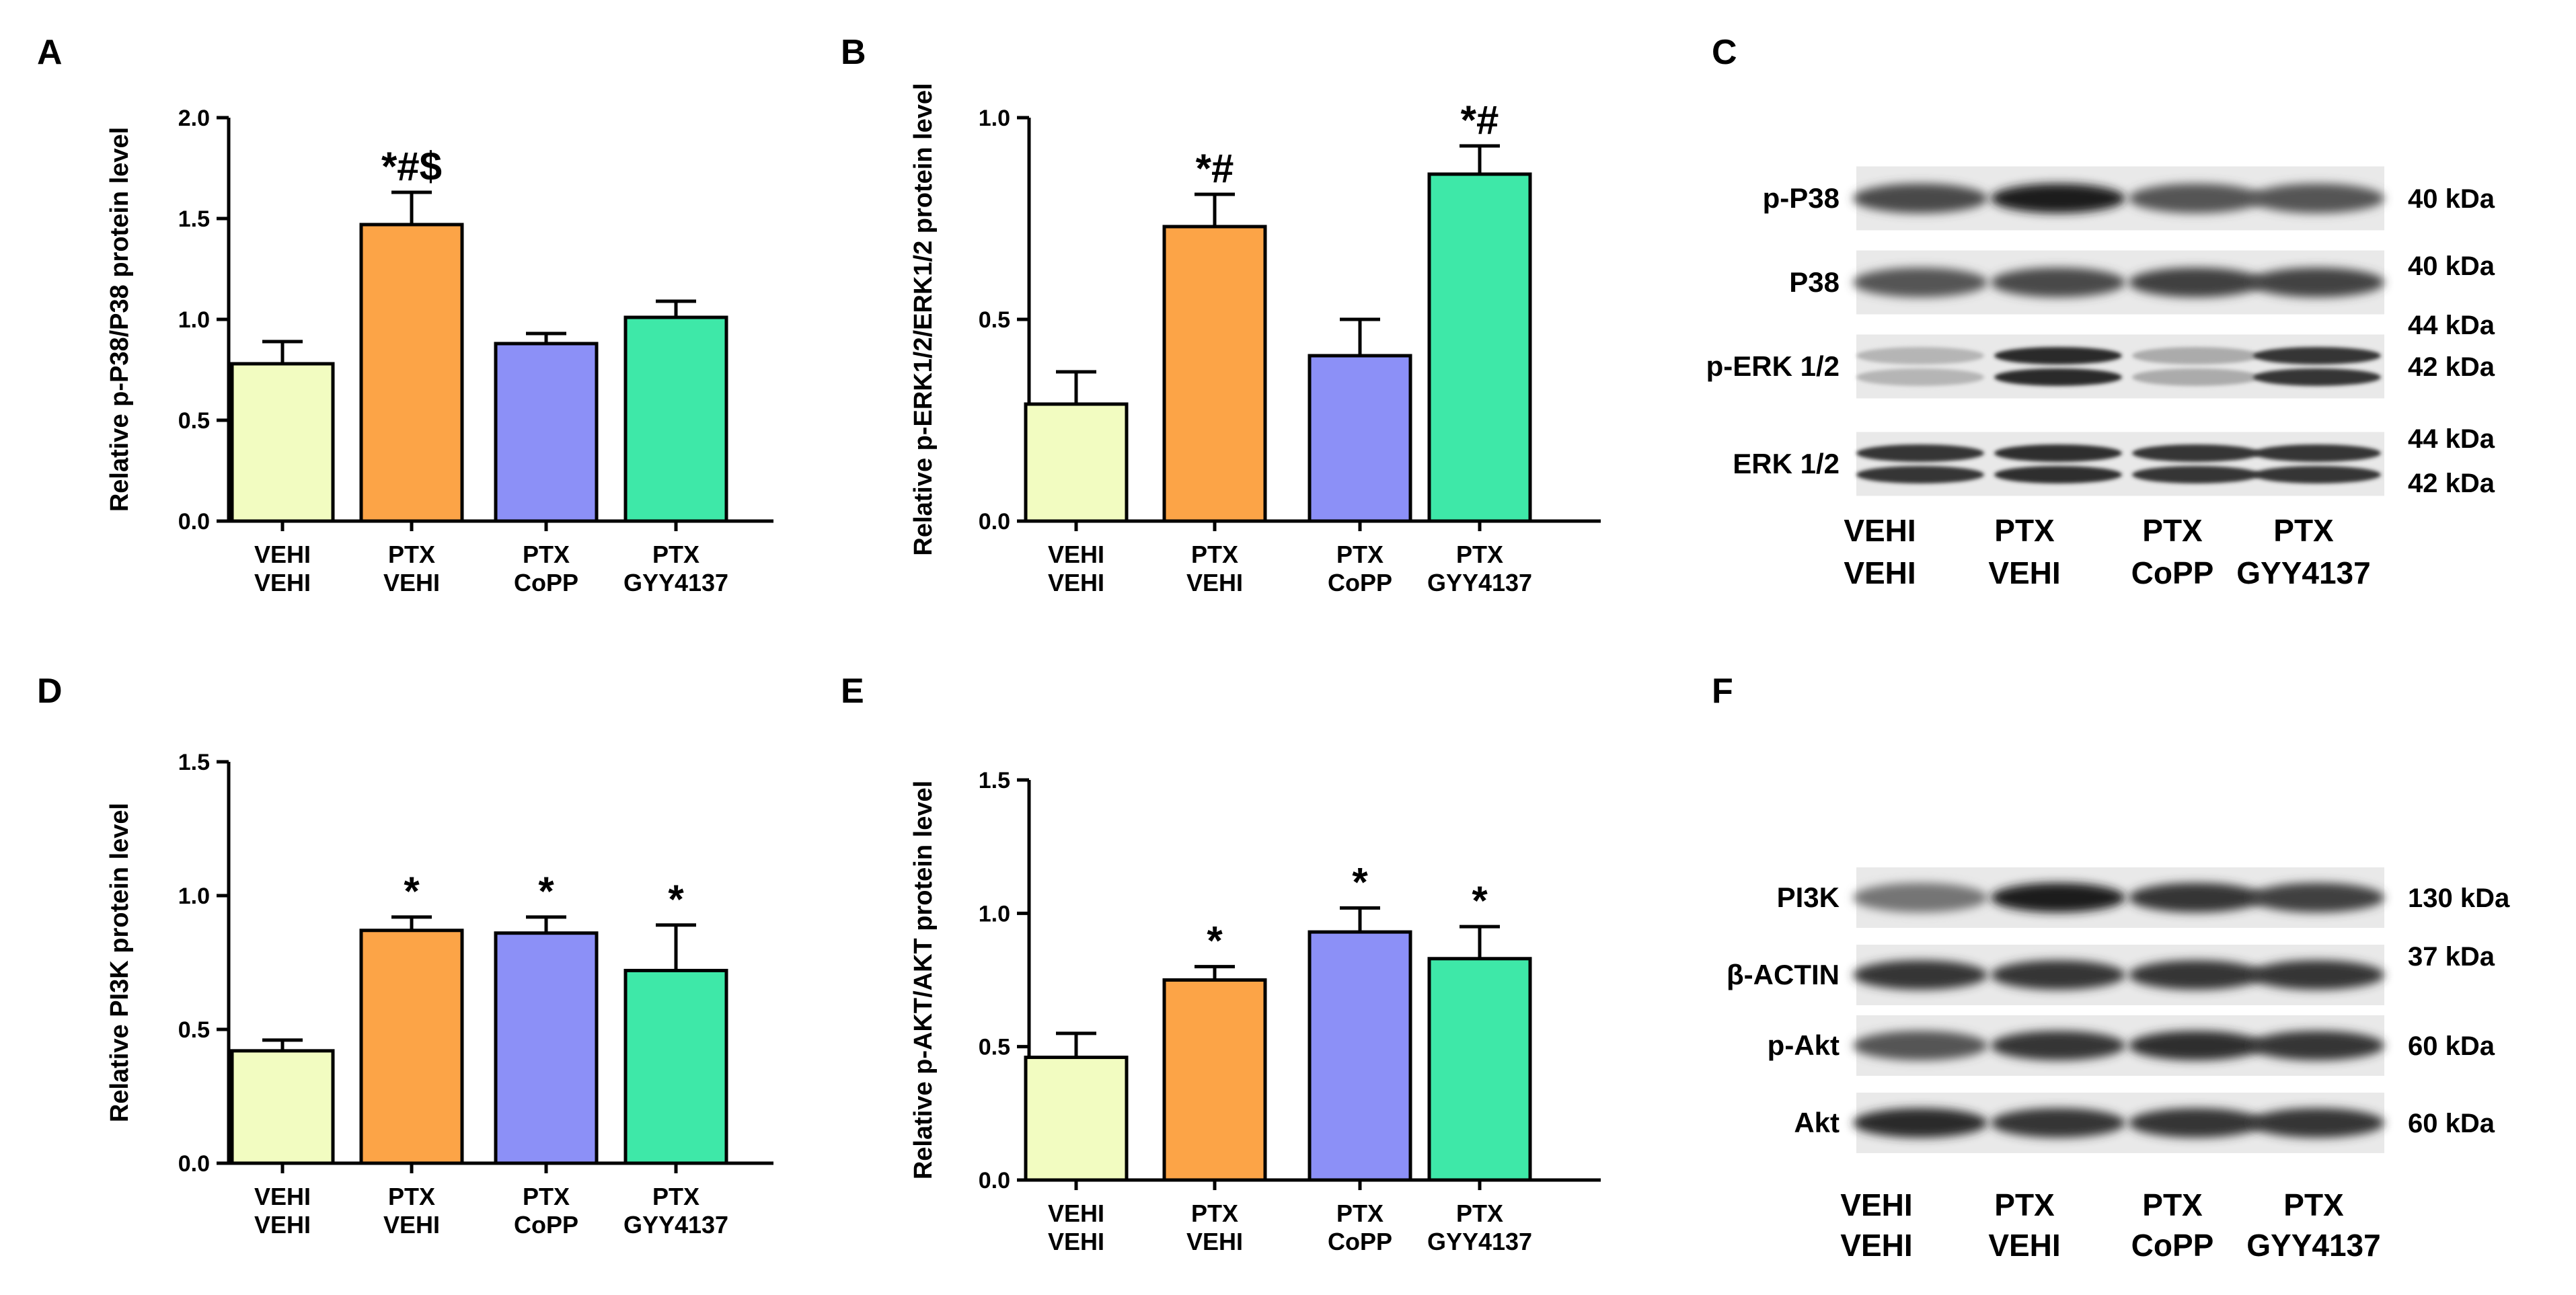  Describe the element at coordinates (1817, 1122) in the screenshot. I see `blot-row-label: Akt` at that location.